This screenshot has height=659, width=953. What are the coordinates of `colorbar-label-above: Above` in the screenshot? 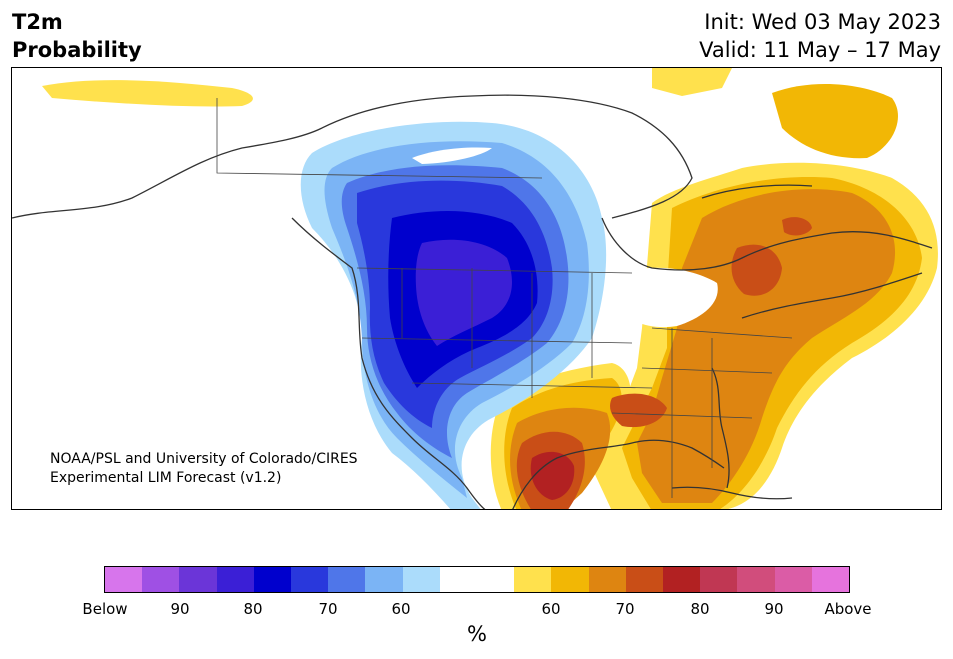 It's located at (848, 609).